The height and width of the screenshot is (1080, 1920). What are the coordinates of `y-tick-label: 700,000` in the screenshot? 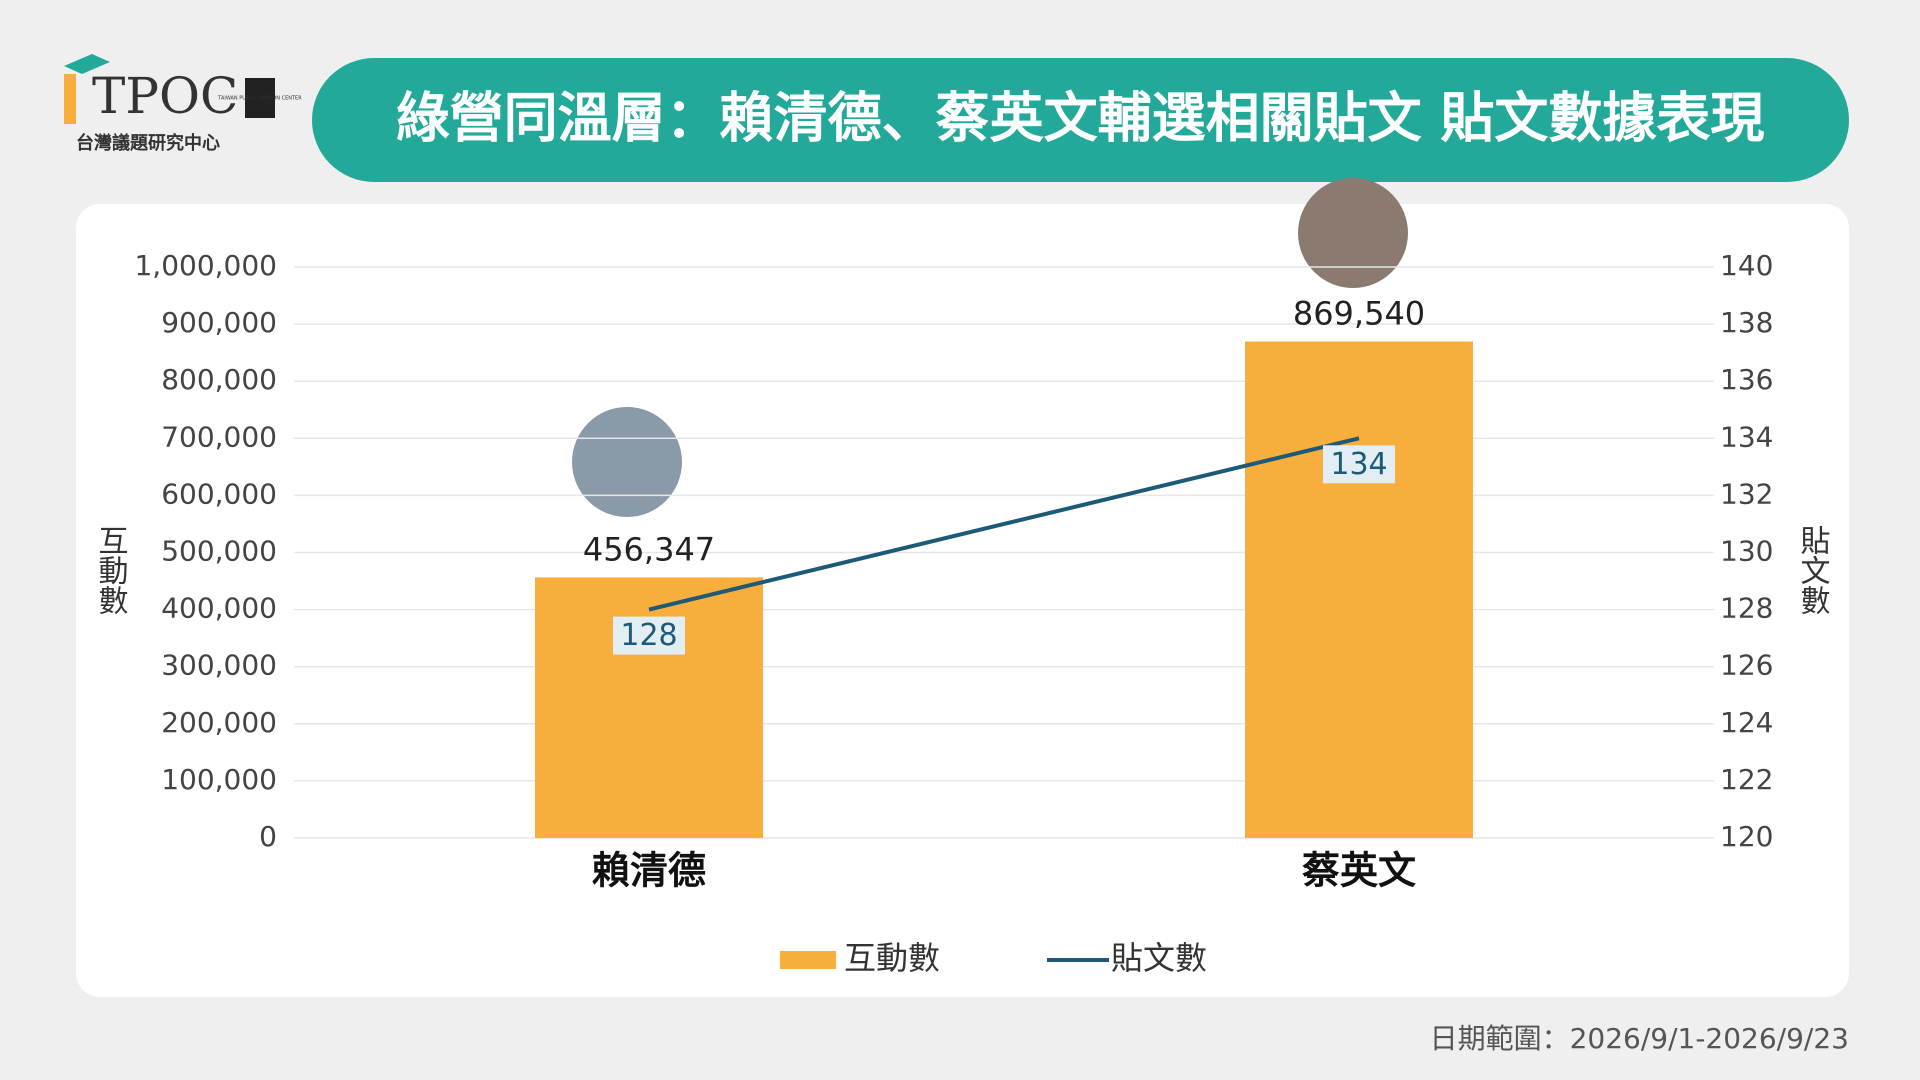 It's located at (219, 436).